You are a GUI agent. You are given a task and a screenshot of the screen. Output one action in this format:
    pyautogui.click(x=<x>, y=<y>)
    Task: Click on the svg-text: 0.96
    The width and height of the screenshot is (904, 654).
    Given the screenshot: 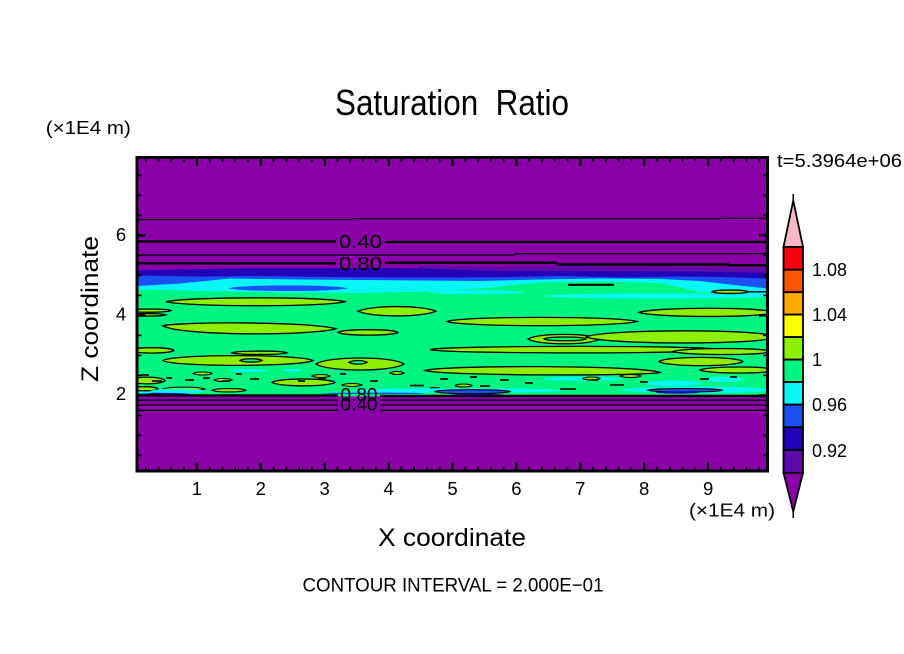 What is the action you would take?
    pyautogui.click(x=829, y=405)
    